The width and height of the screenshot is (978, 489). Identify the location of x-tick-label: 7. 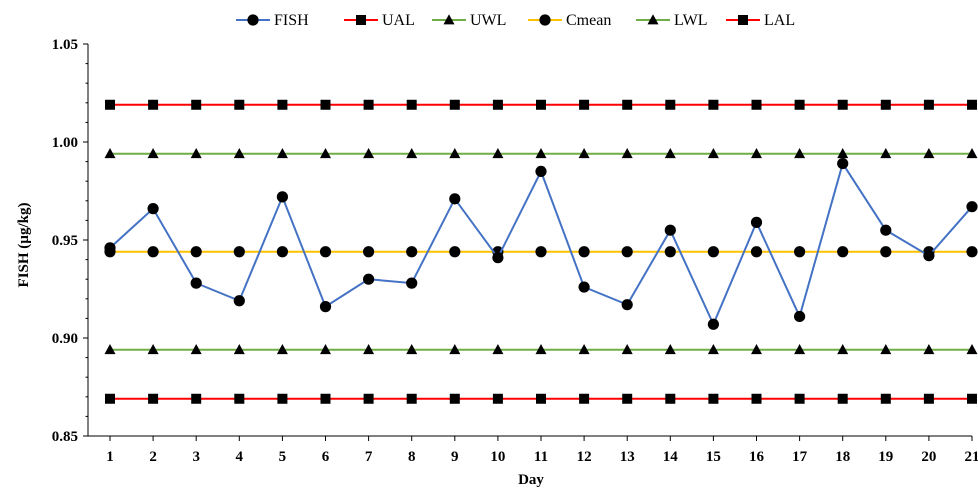
(369, 457).